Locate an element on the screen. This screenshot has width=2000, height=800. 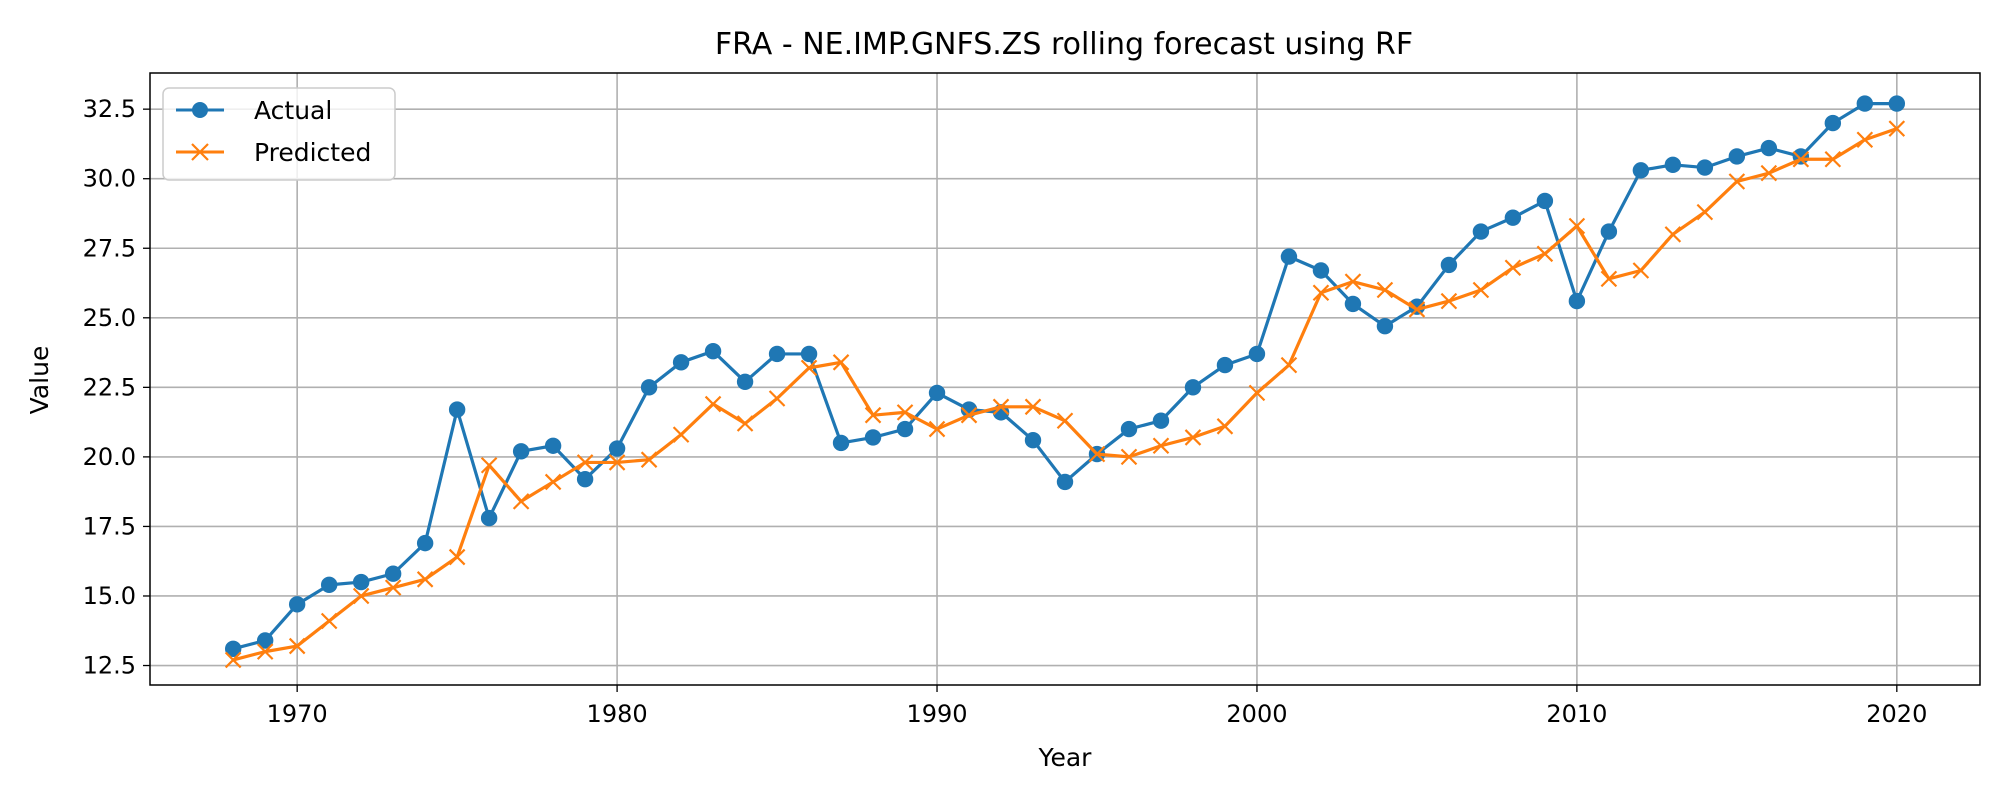
x-tick-label: 2020 is located at coordinates (1896, 714).